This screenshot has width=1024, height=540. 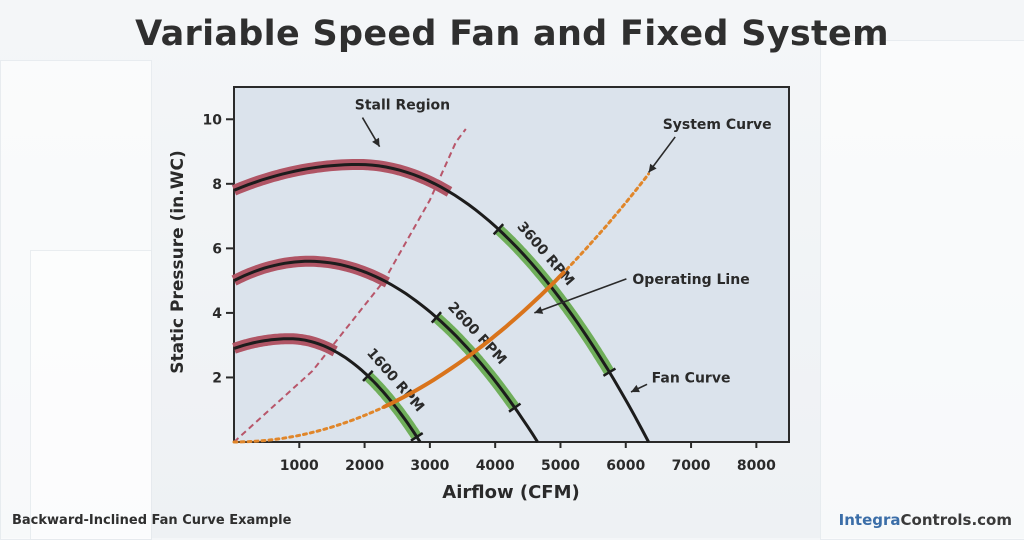 What do you see at coordinates (690, 280) in the screenshot?
I see `annotation-label: Operating Line` at bounding box center [690, 280].